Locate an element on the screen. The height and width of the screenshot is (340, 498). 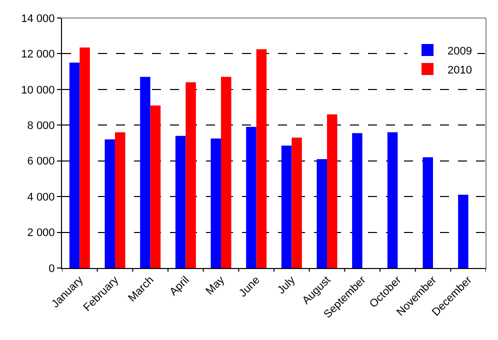
y-tick-label: 4 000 is located at coordinates (41, 197).